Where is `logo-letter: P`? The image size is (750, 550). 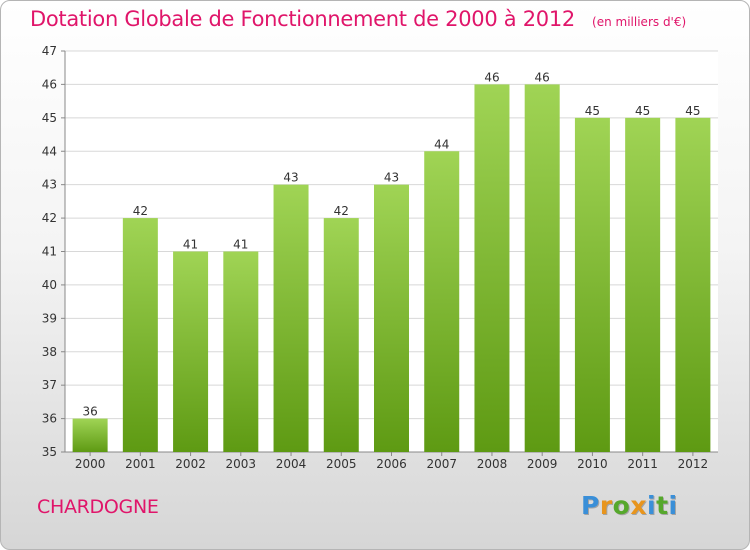 logo-letter: P is located at coordinates (590, 505).